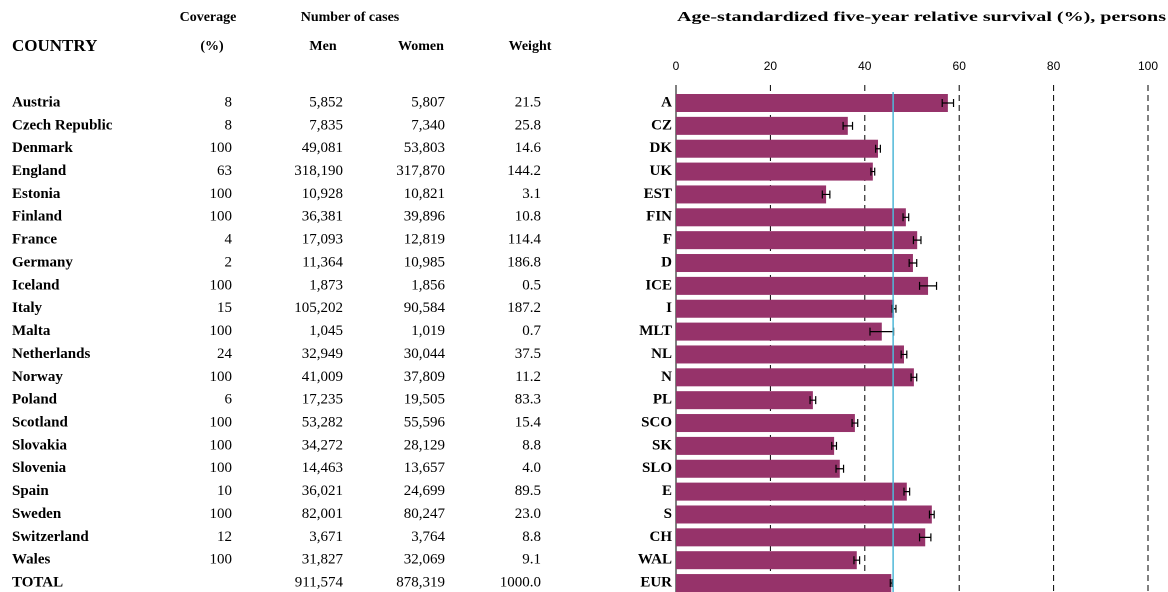 The height and width of the screenshot is (592, 1168). What do you see at coordinates (676, 66) in the screenshot?
I see `x-tick-label: 0` at bounding box center [676, 66].